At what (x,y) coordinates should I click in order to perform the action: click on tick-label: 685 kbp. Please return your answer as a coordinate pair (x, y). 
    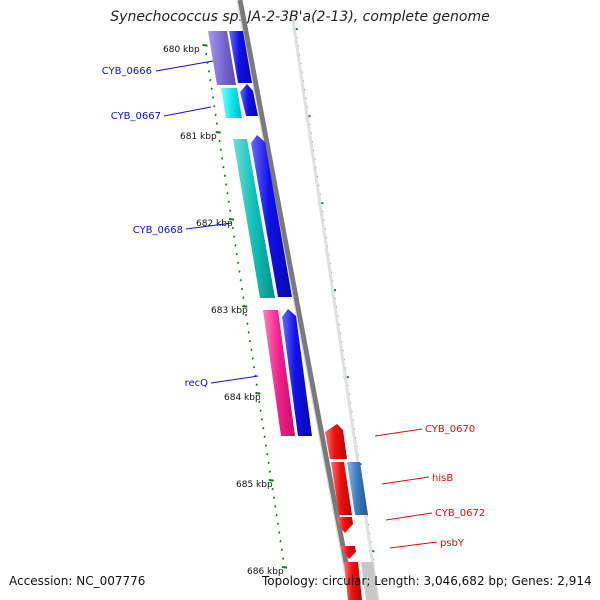
    Looking at the image, I should click on (254, 485).